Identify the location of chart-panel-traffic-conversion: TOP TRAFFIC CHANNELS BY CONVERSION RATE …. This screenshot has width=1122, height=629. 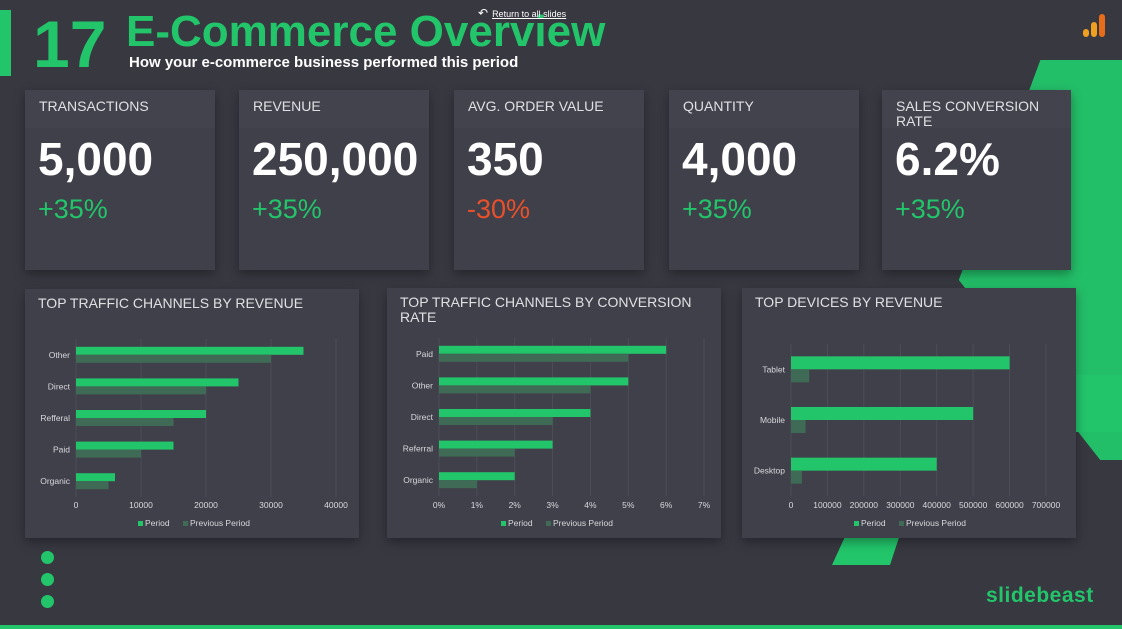
(554, 413).